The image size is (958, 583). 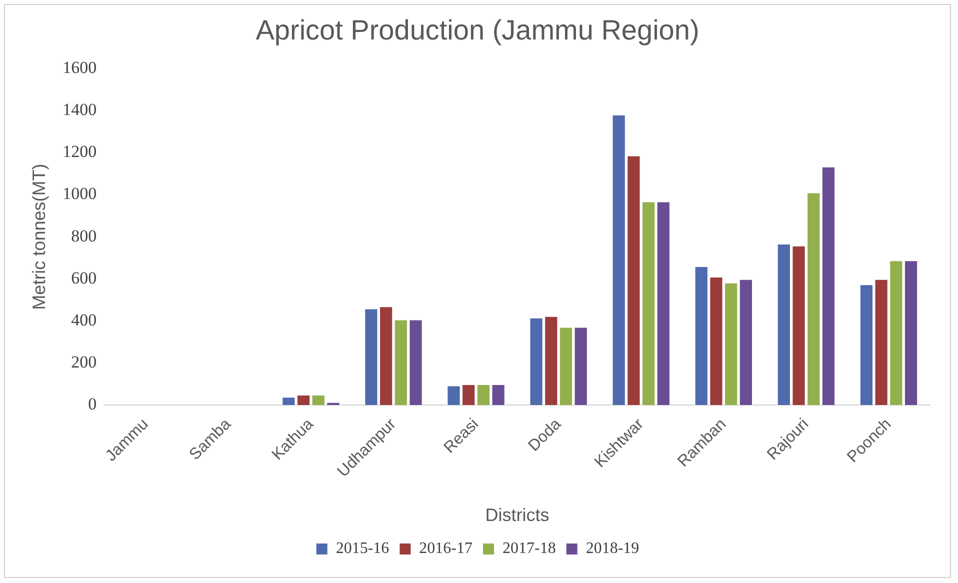 What do you see at coordinates (79, 194) in the screenshot?
I see `y-tick-label: 1000` at bounding box center [79, 194].